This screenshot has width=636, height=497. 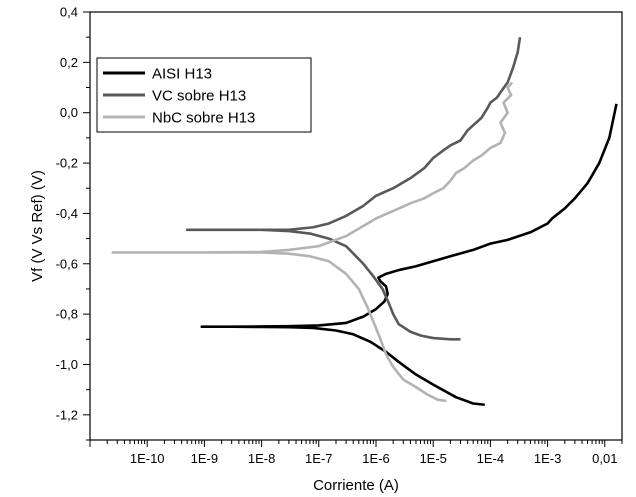 I want to click on y-axis-title: Vf (V Vs Ref) (V), so click(x=37, y=226).